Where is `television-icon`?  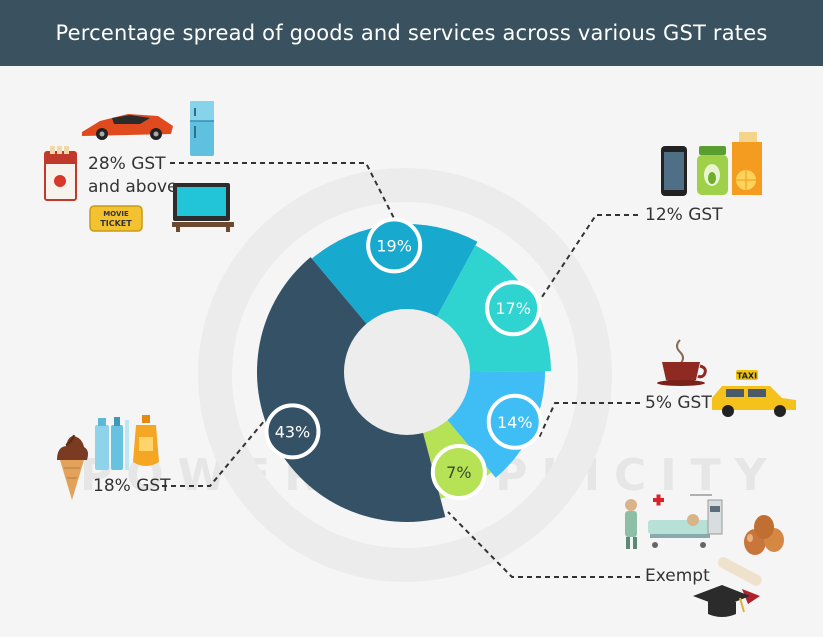 television-icon is located at coordinates (203, 207).